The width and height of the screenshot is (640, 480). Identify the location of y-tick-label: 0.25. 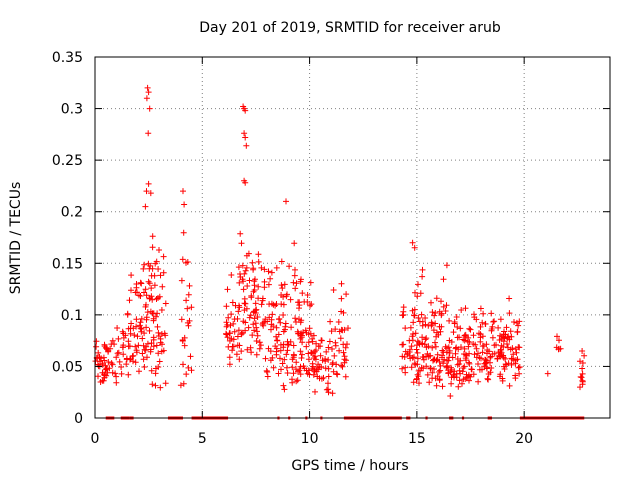
(67, 161).